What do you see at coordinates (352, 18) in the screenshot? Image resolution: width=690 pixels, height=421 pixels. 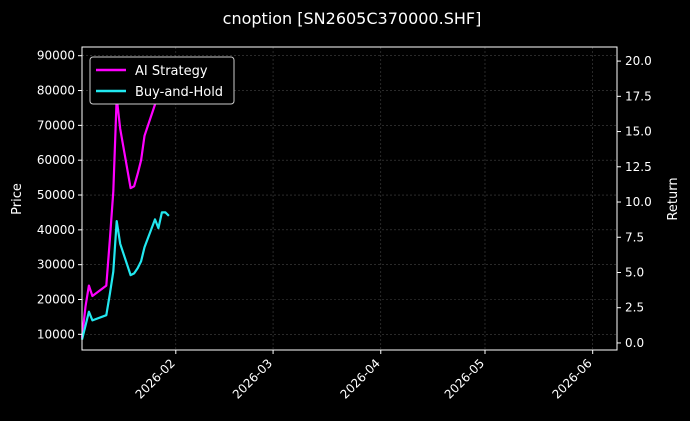 I see `chart-title: cnoption [SN2605C370000.SHF]` at bounding box center [352, 18].